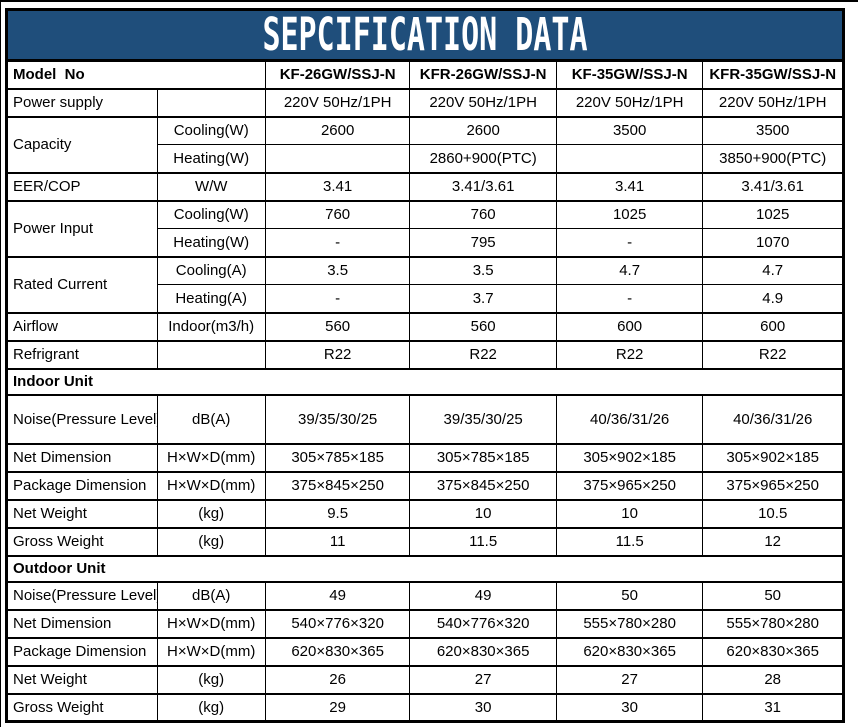 This screenshot has height=727, width=858. Describe the element at coordinates (773, 186) in the screenshot. I see `cell-value: 3.41/3.61` at that location.